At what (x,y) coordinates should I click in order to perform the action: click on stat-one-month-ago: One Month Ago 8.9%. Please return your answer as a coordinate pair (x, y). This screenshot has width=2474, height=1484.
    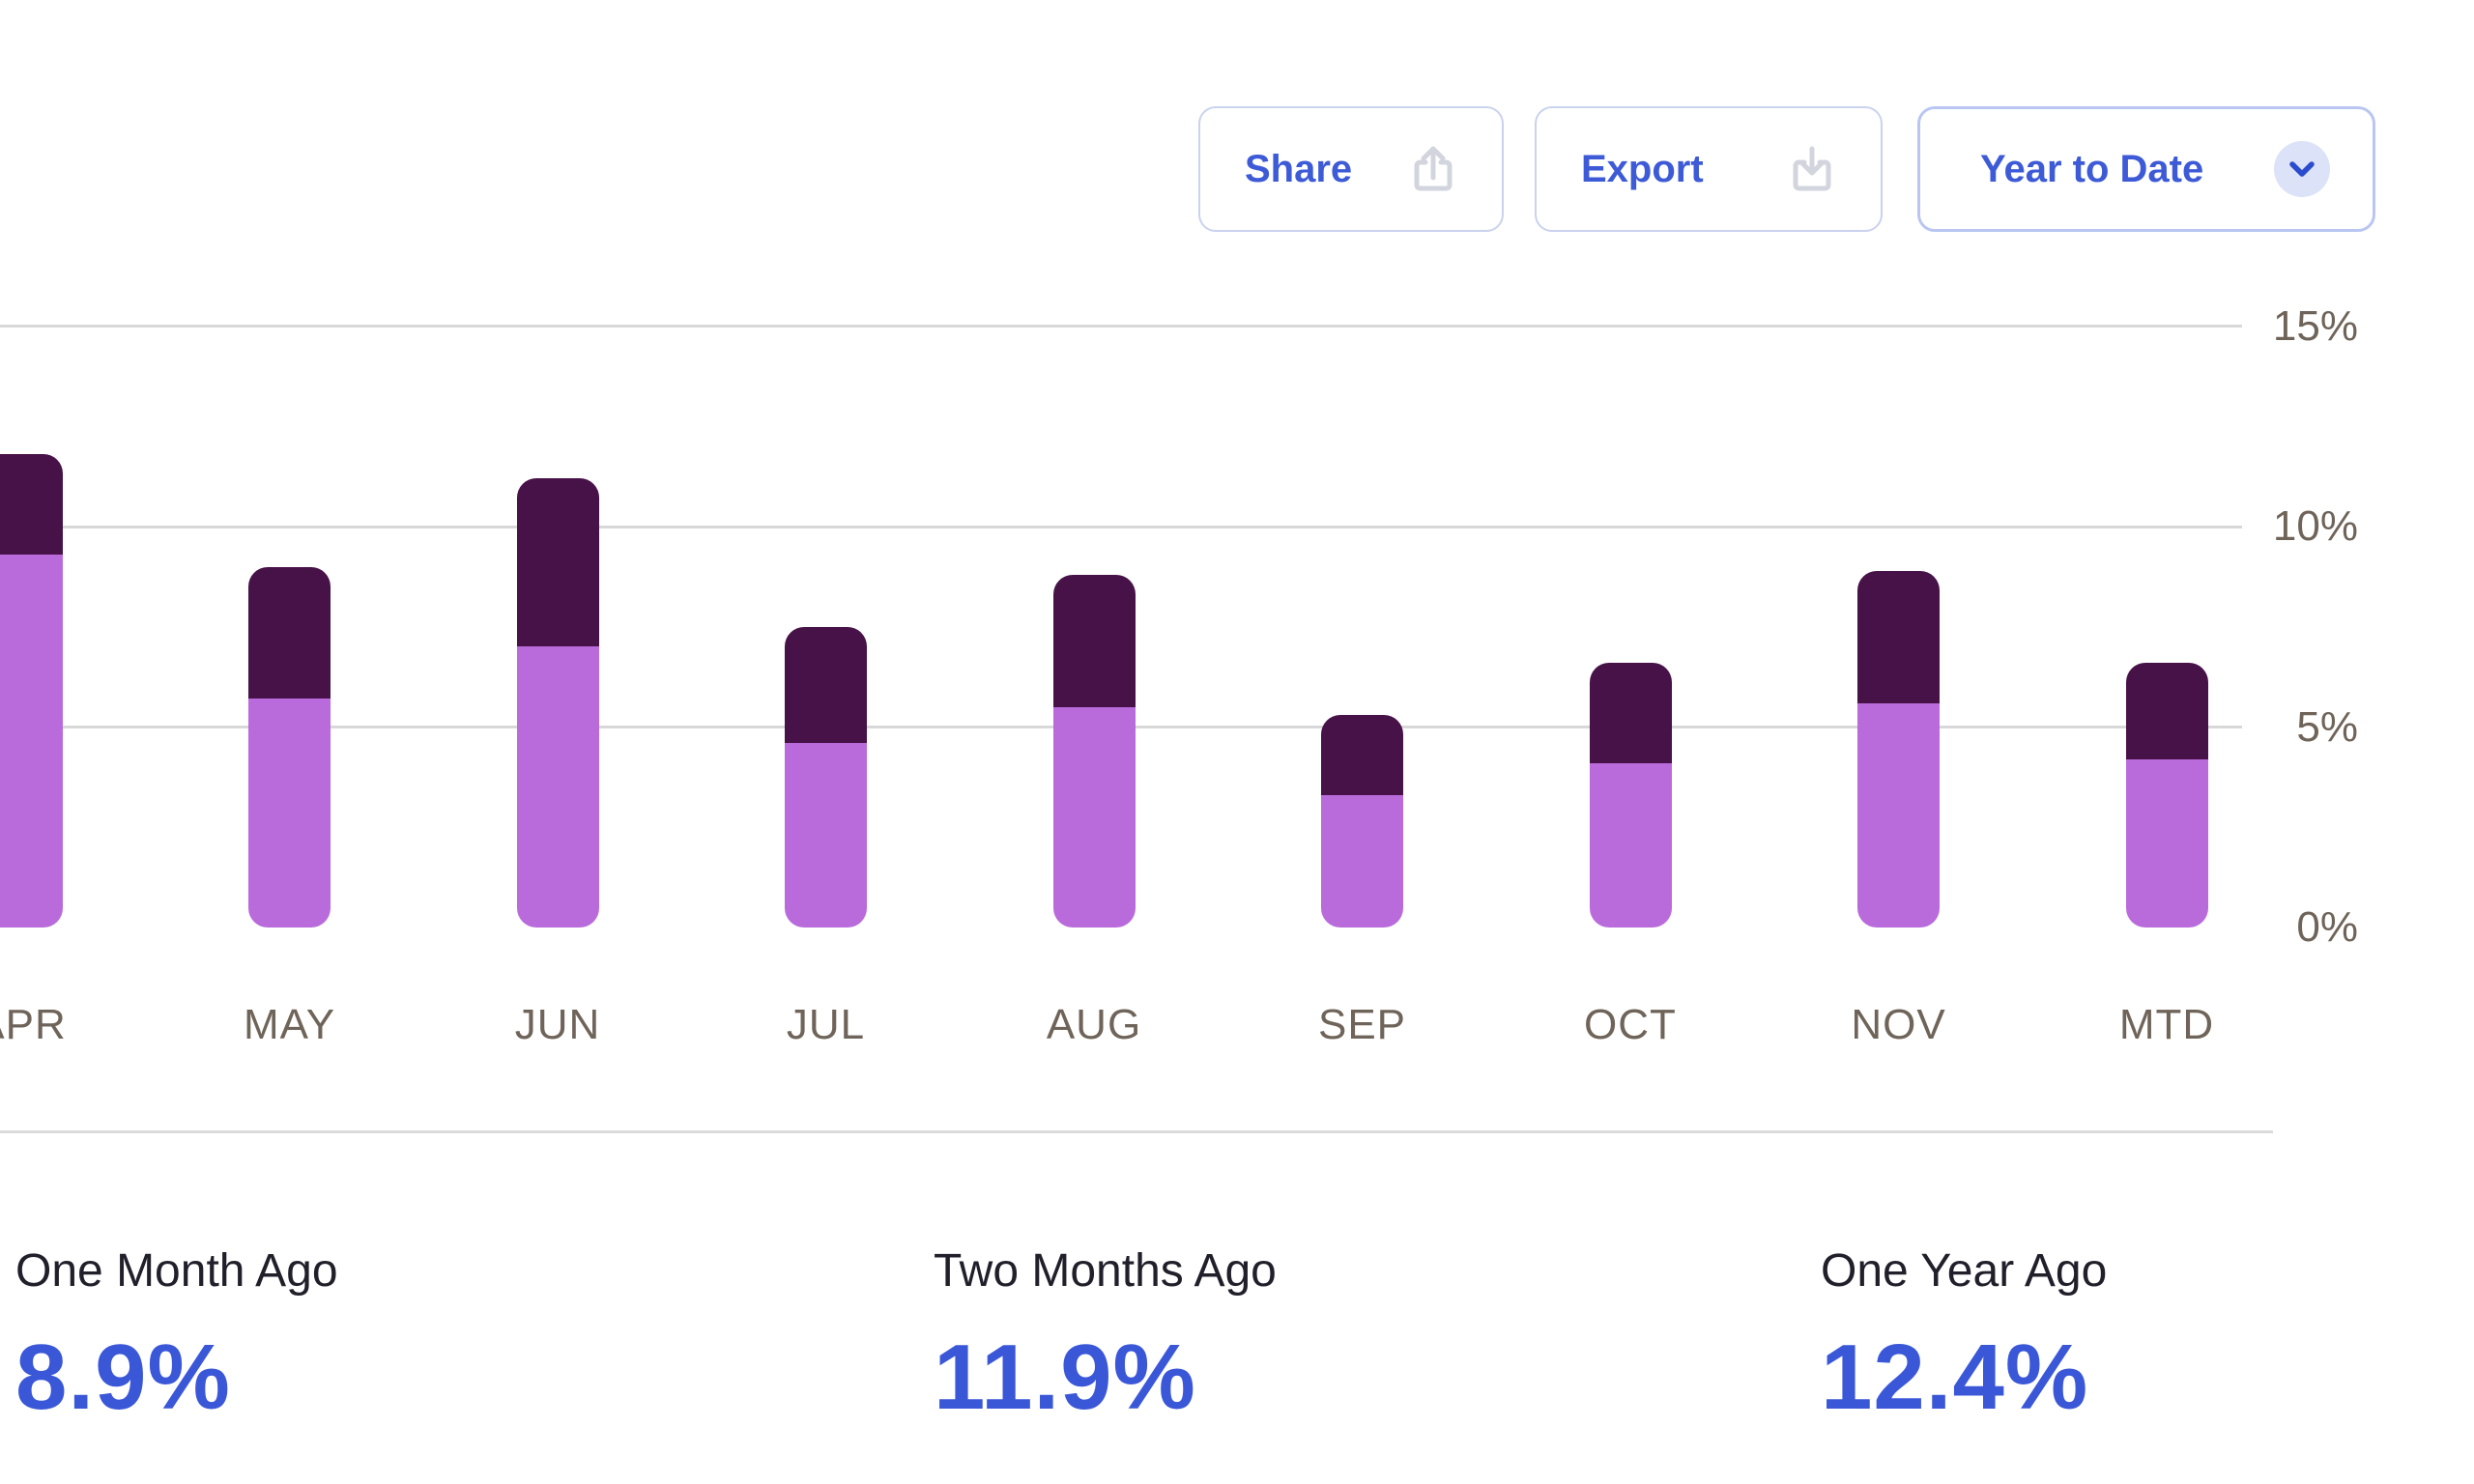
    Looking at the image, I should click on (177, 1338).